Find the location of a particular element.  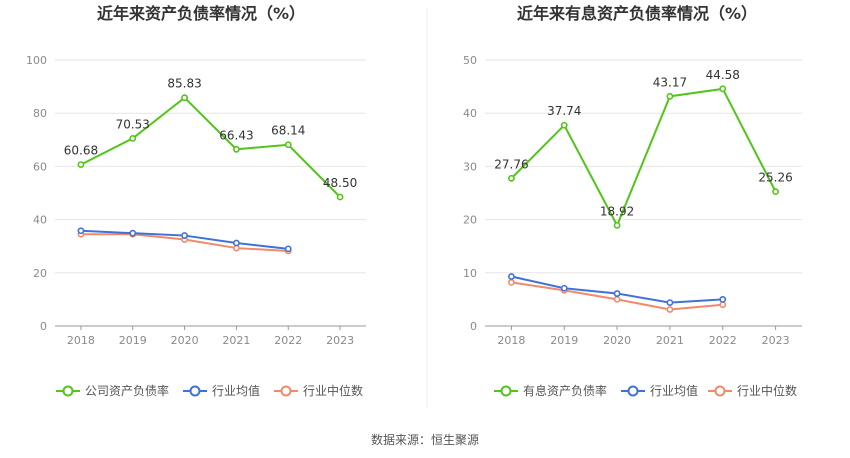

legend-label: 公司资产负债率 is located at coordinates (127, 390).